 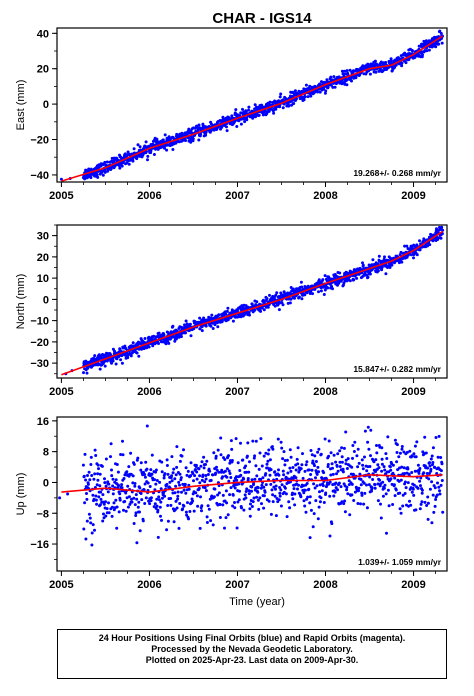 What do you see at coordinates (43, 70) in the screenshot?
I see `east-y-tick-label: 20` at bounding box center [43, 70].